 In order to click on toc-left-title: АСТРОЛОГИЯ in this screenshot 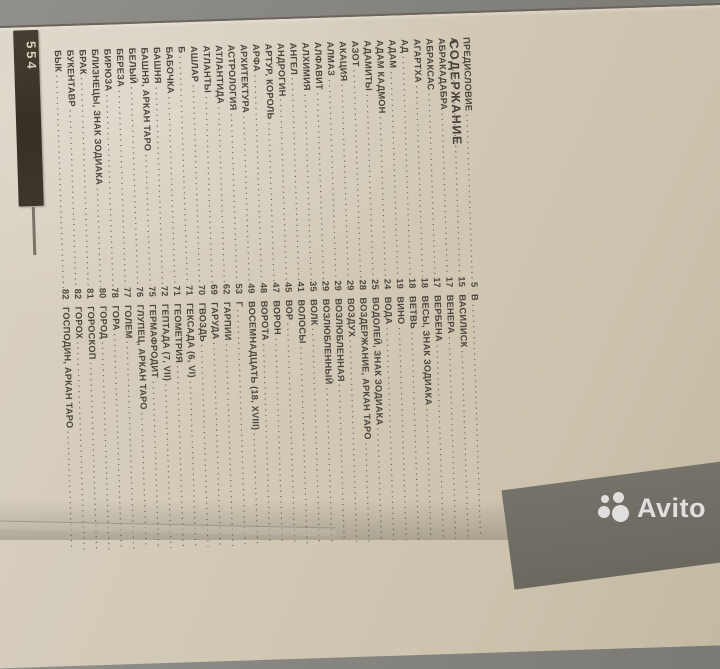, I will do `click(232, 77)`.